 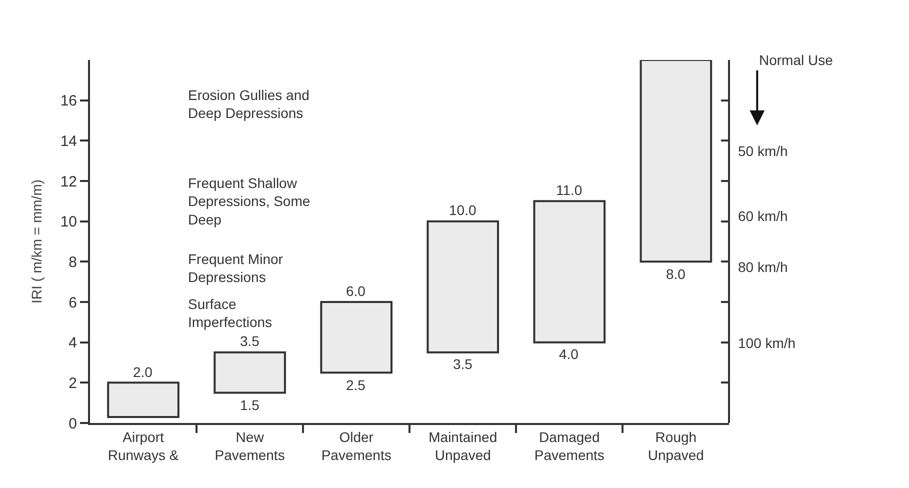 I want to click on annotation: 4.0, so click(x=569, y=354).